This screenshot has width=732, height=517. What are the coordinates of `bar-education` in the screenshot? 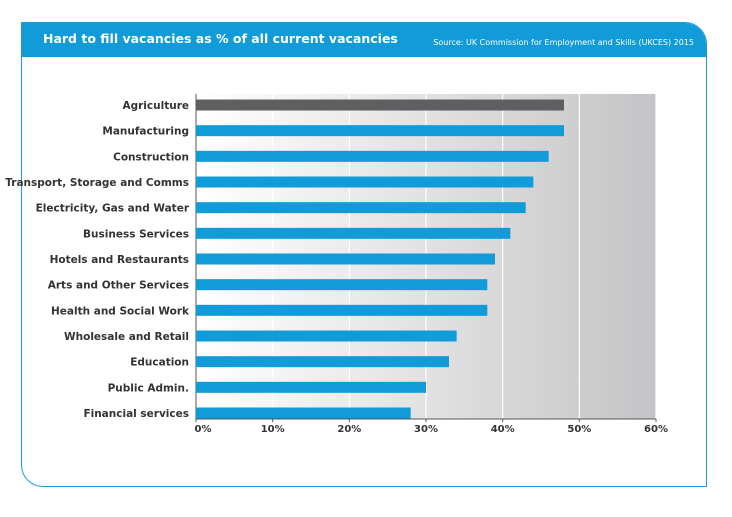 It's located at (322, 362).